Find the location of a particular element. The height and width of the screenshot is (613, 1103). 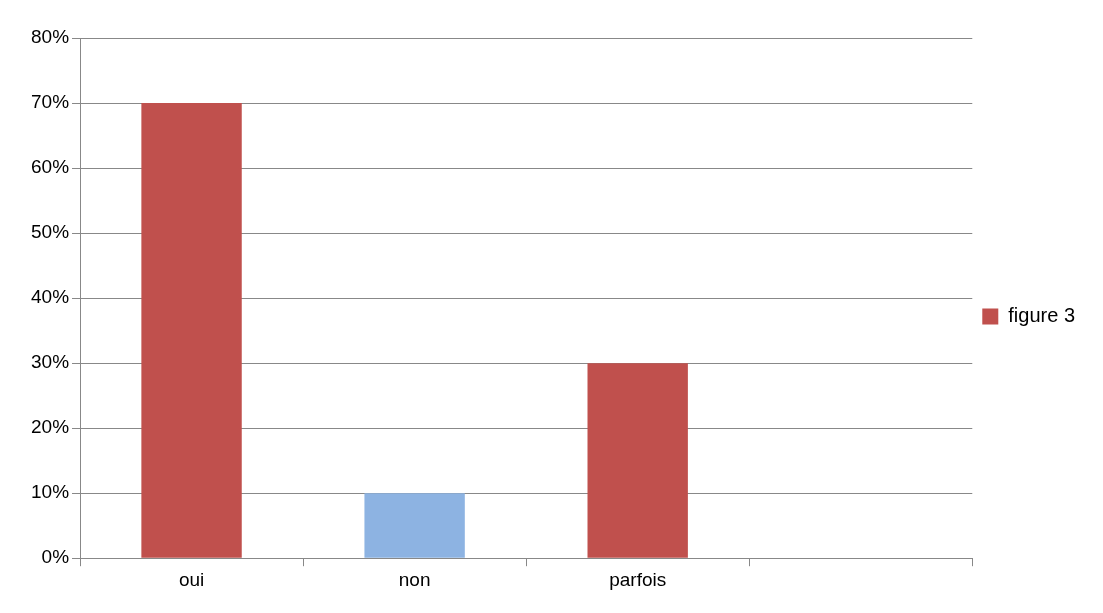

y-tick-label: 60% is located at coordinates (50, 167).